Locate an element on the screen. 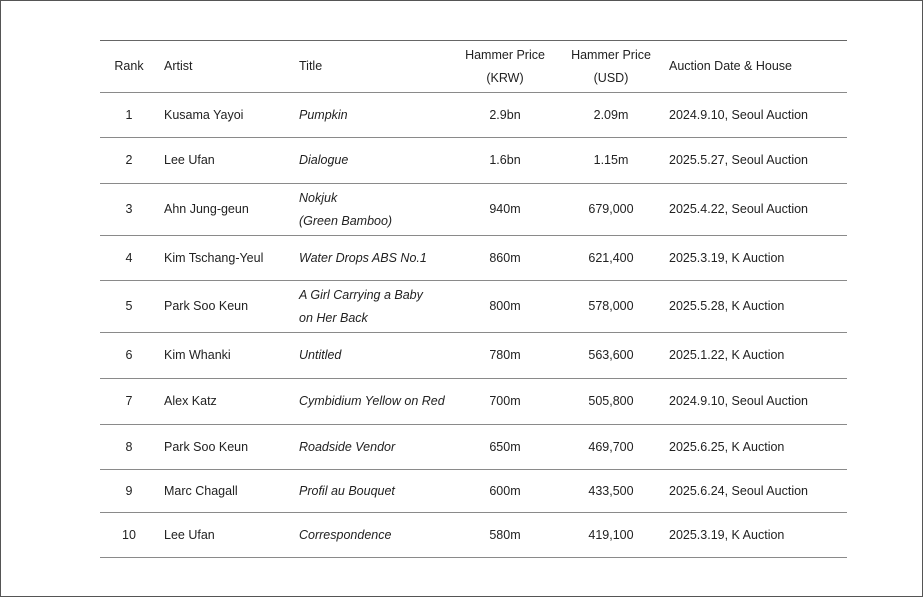  table-cell: 679,000 is located at coordinates (611, 209).